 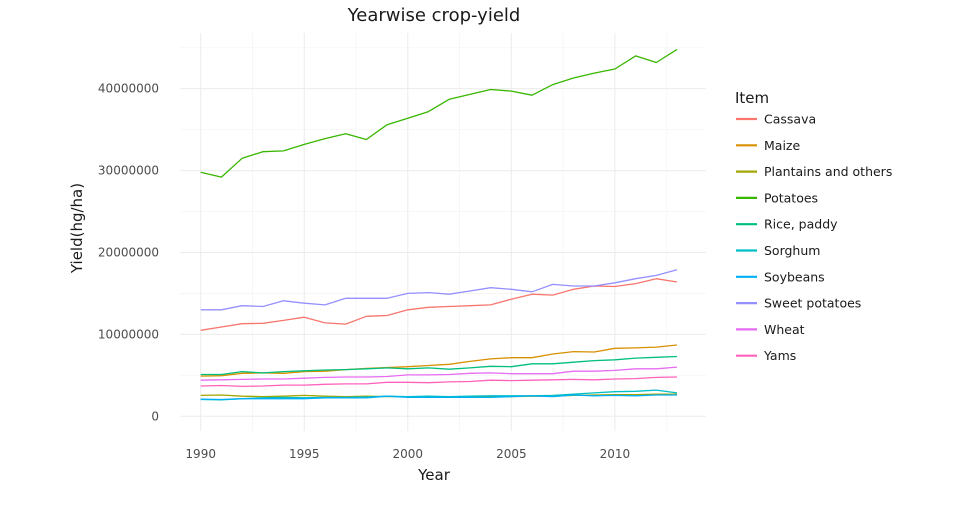 I want to click on y-axis: 0 10000000 20000000 30000000 40000000, so click(x=128, y=253).